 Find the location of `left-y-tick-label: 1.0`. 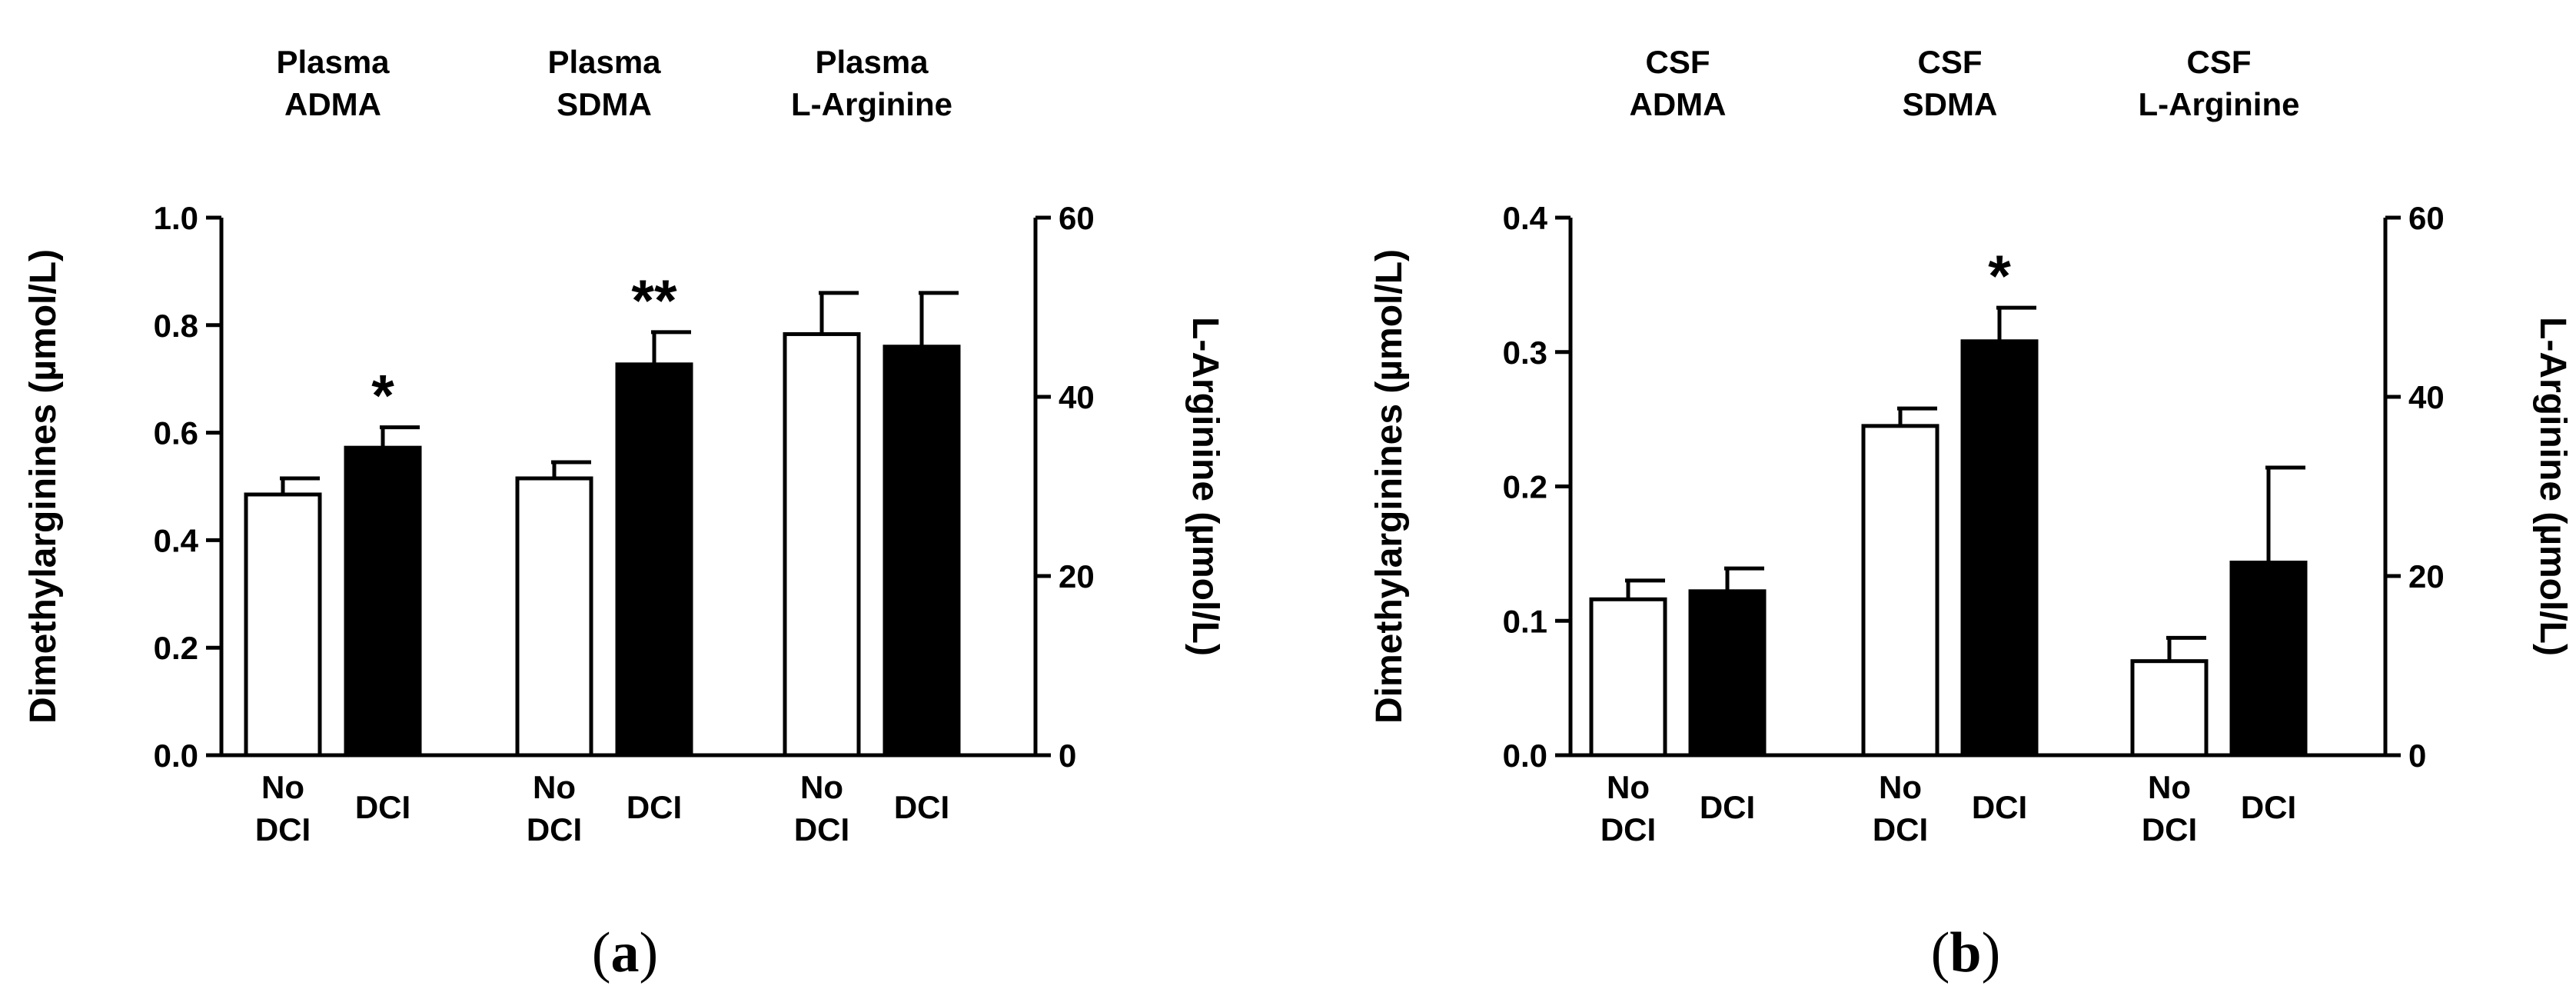

left-y-tick-label: 1.0 is located at coordinates (176, 218).